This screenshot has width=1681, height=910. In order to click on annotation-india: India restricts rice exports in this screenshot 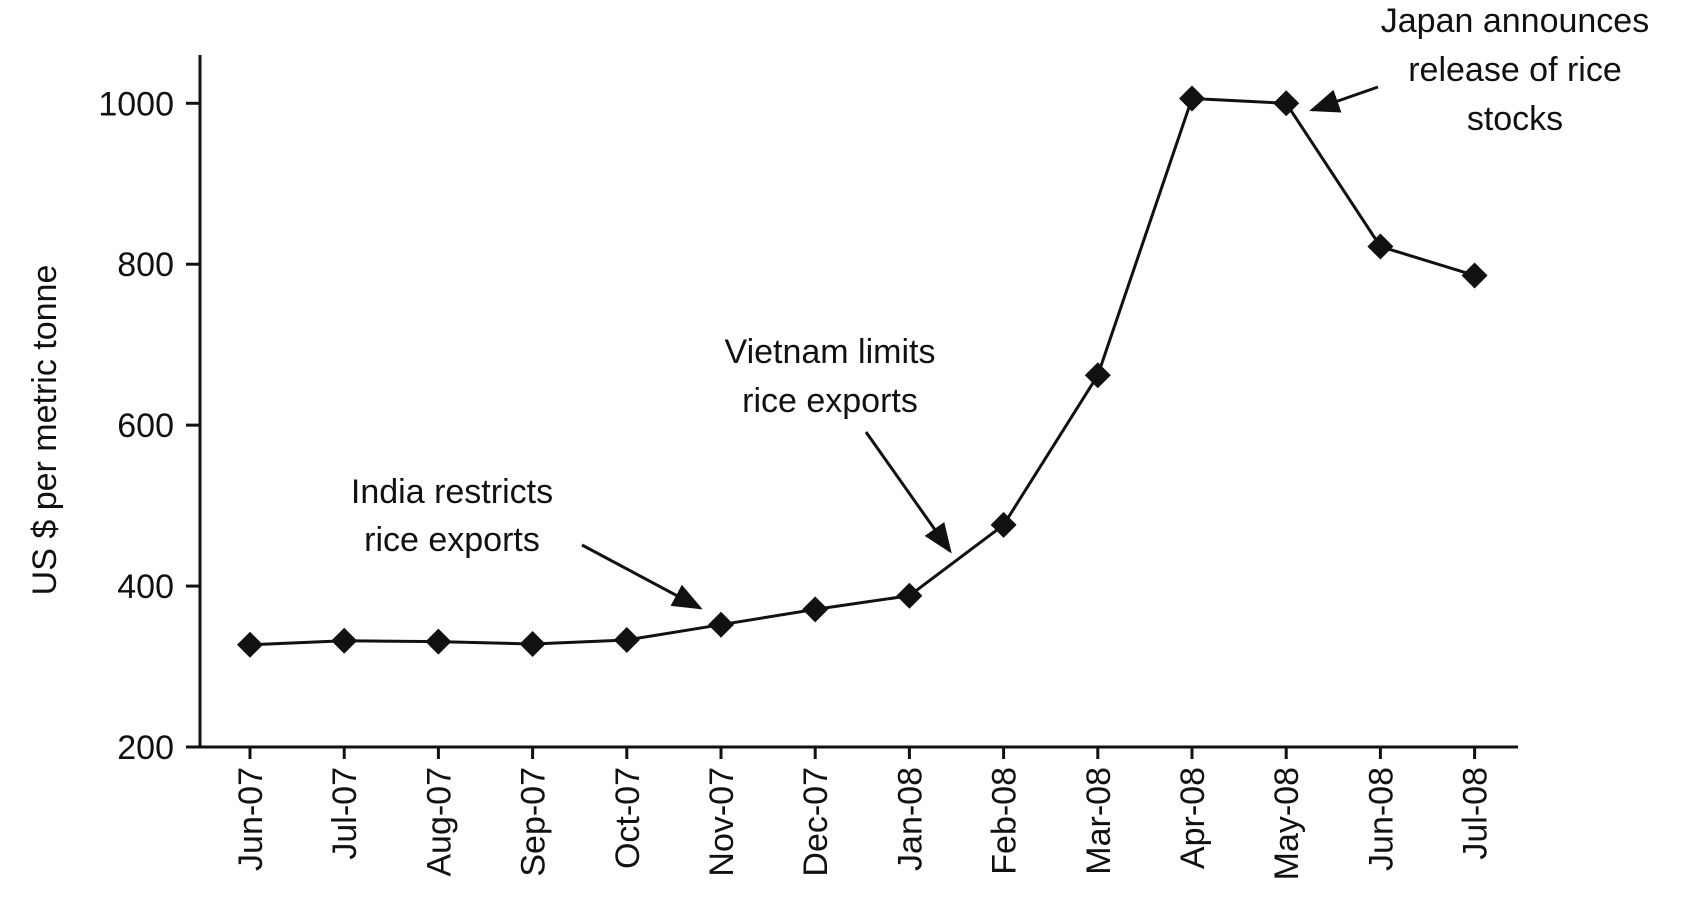, I will do `click(527, 541)`.